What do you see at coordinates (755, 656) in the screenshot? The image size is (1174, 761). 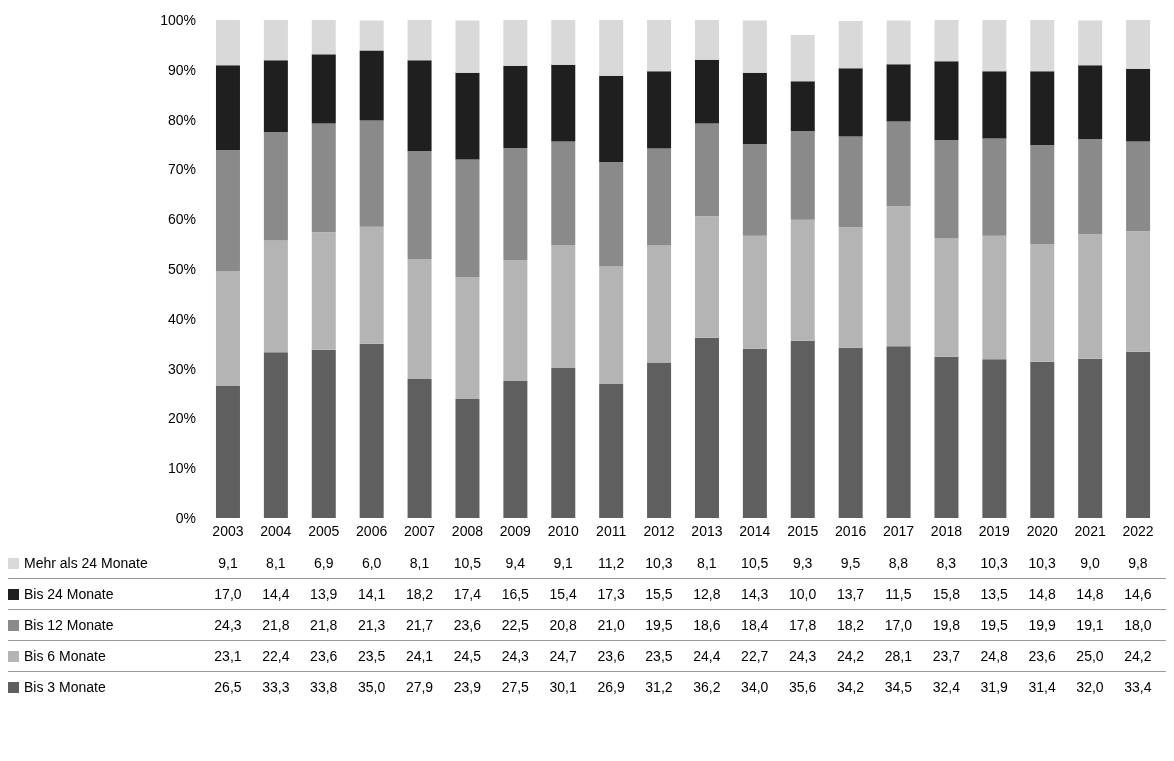 I see `data-label: 22,7` at bounding box center [755, 656].